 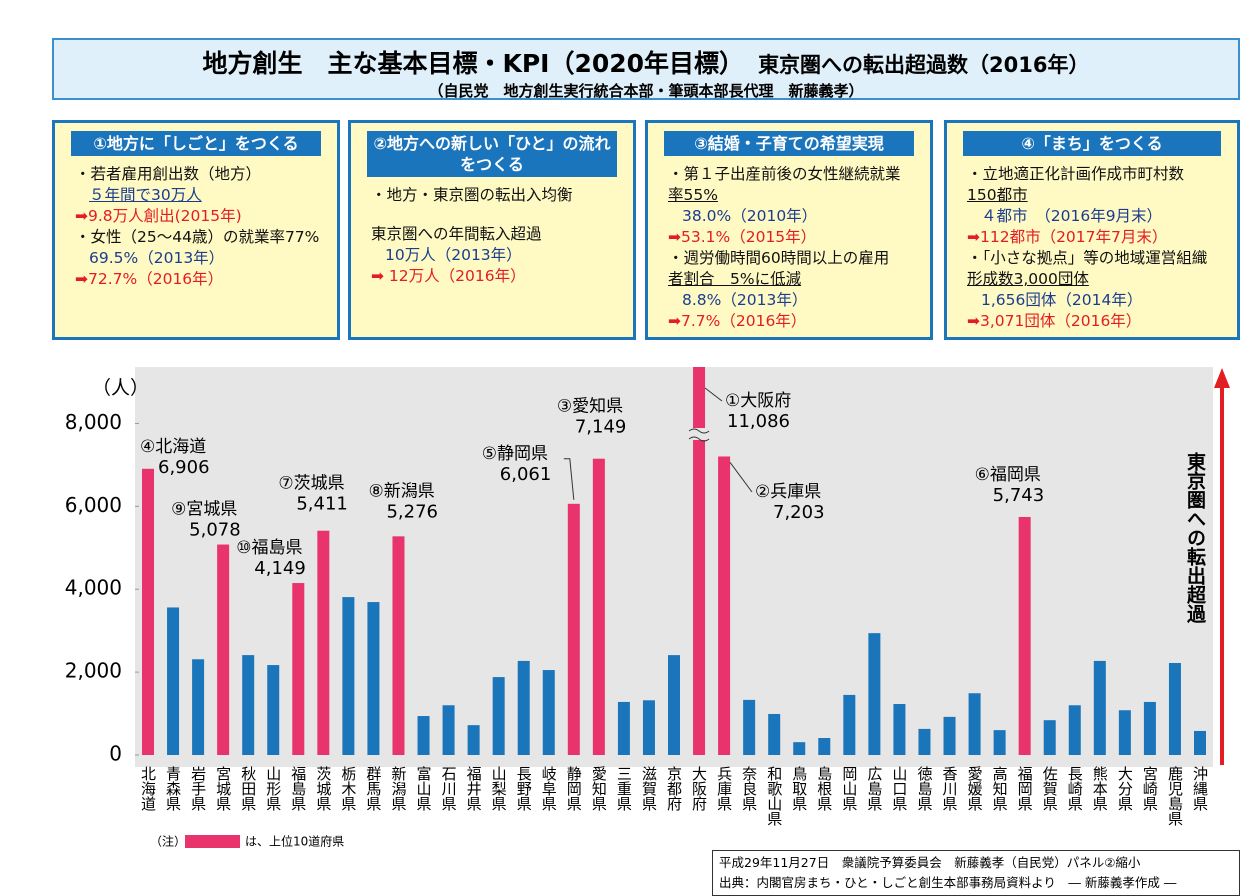 I want to click on x-tick-label: 鹿児島県, so click(x=1175, y=796).